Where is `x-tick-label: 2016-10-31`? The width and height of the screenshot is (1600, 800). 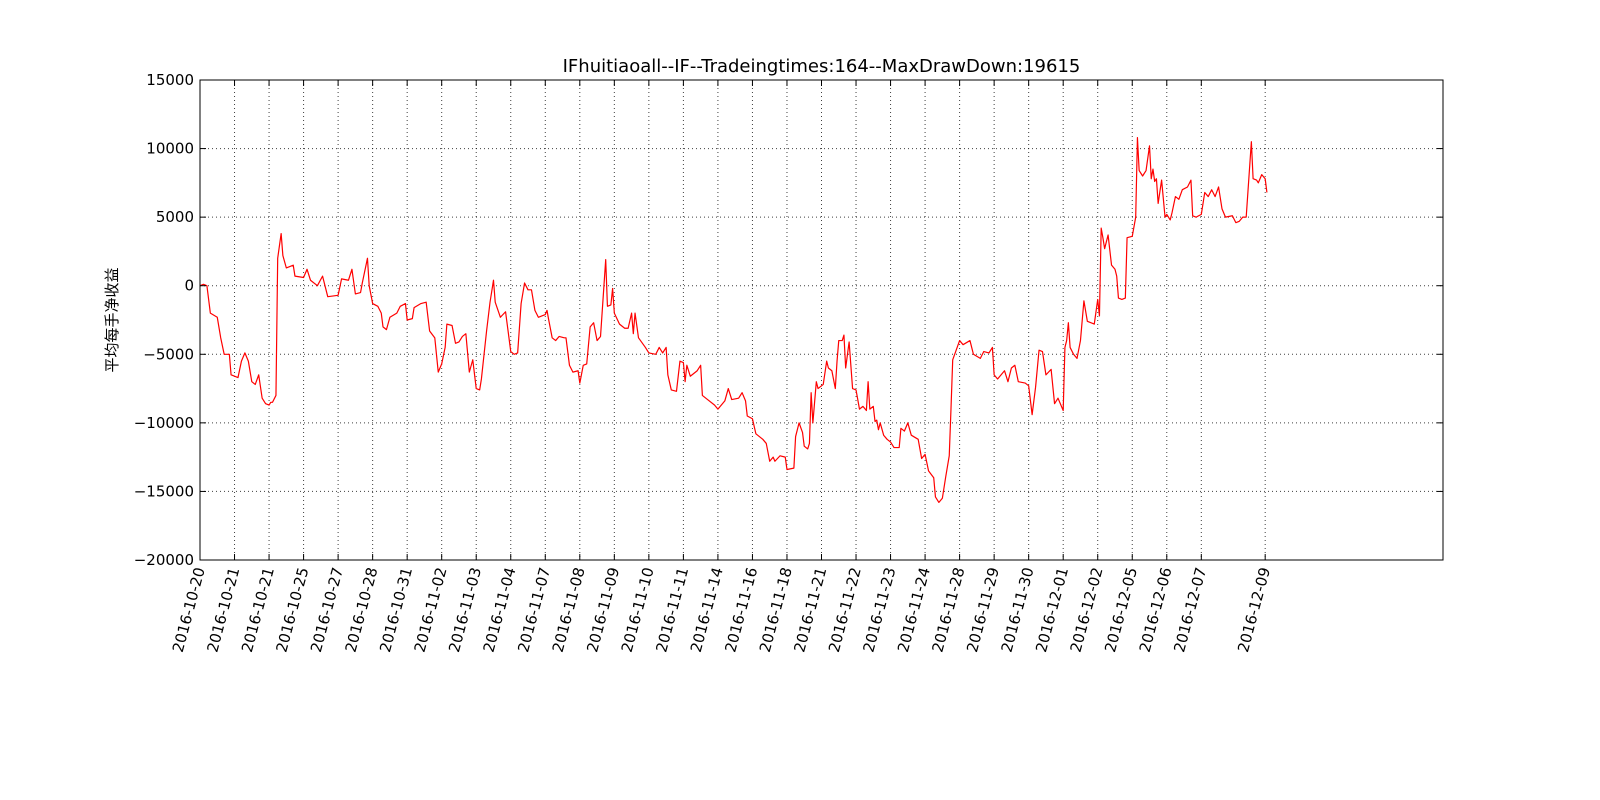
x-tick-label: 2016-10-31 is located at coordinates (396, 609).